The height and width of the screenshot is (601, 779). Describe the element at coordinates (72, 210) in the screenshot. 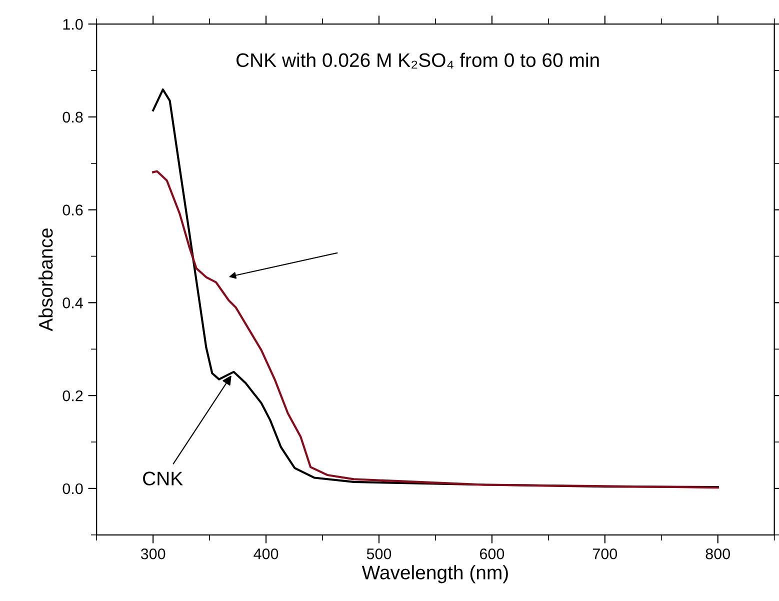

I see `y-tick-label: 0.6` at that location.